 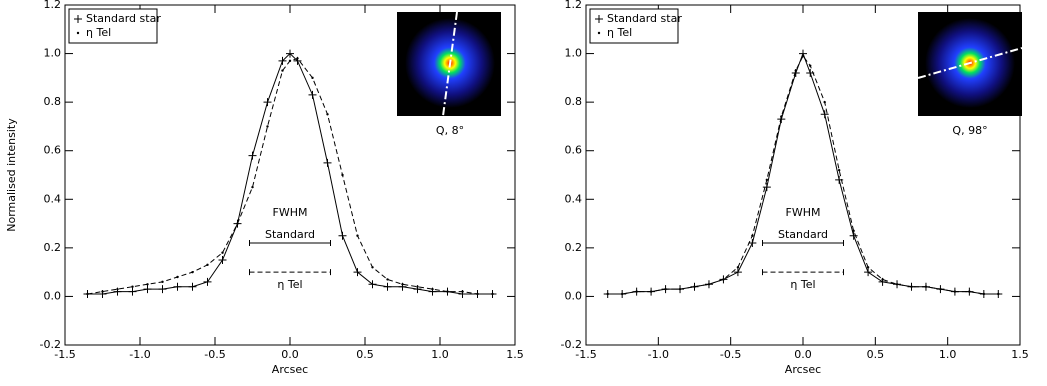 I want to click on legend-label: Standard star, so click(x=644, y=18).